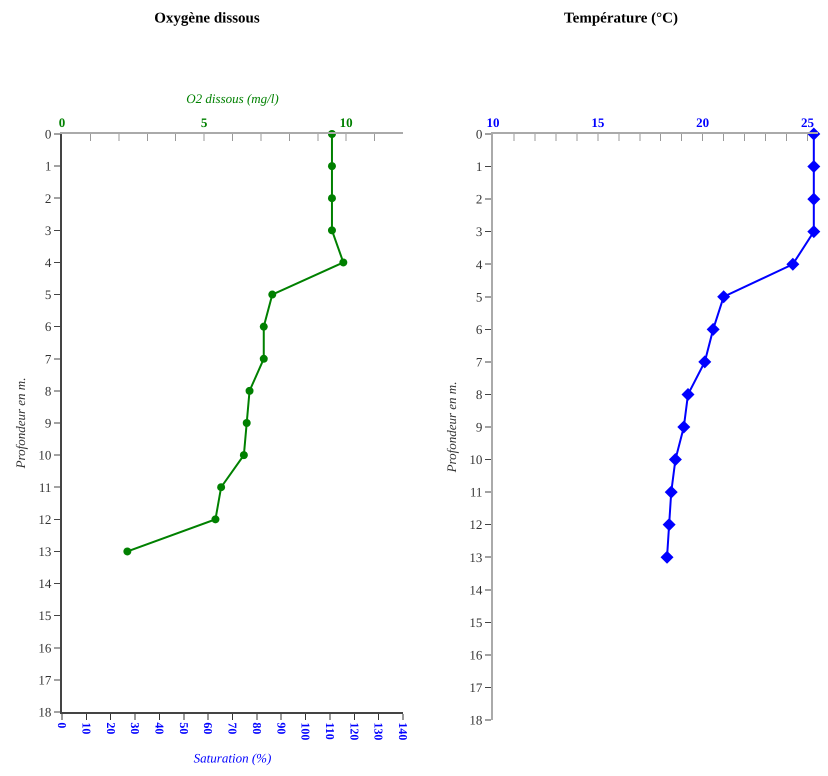  I want to click on x2-tick-label: 20, so click(111, 728).